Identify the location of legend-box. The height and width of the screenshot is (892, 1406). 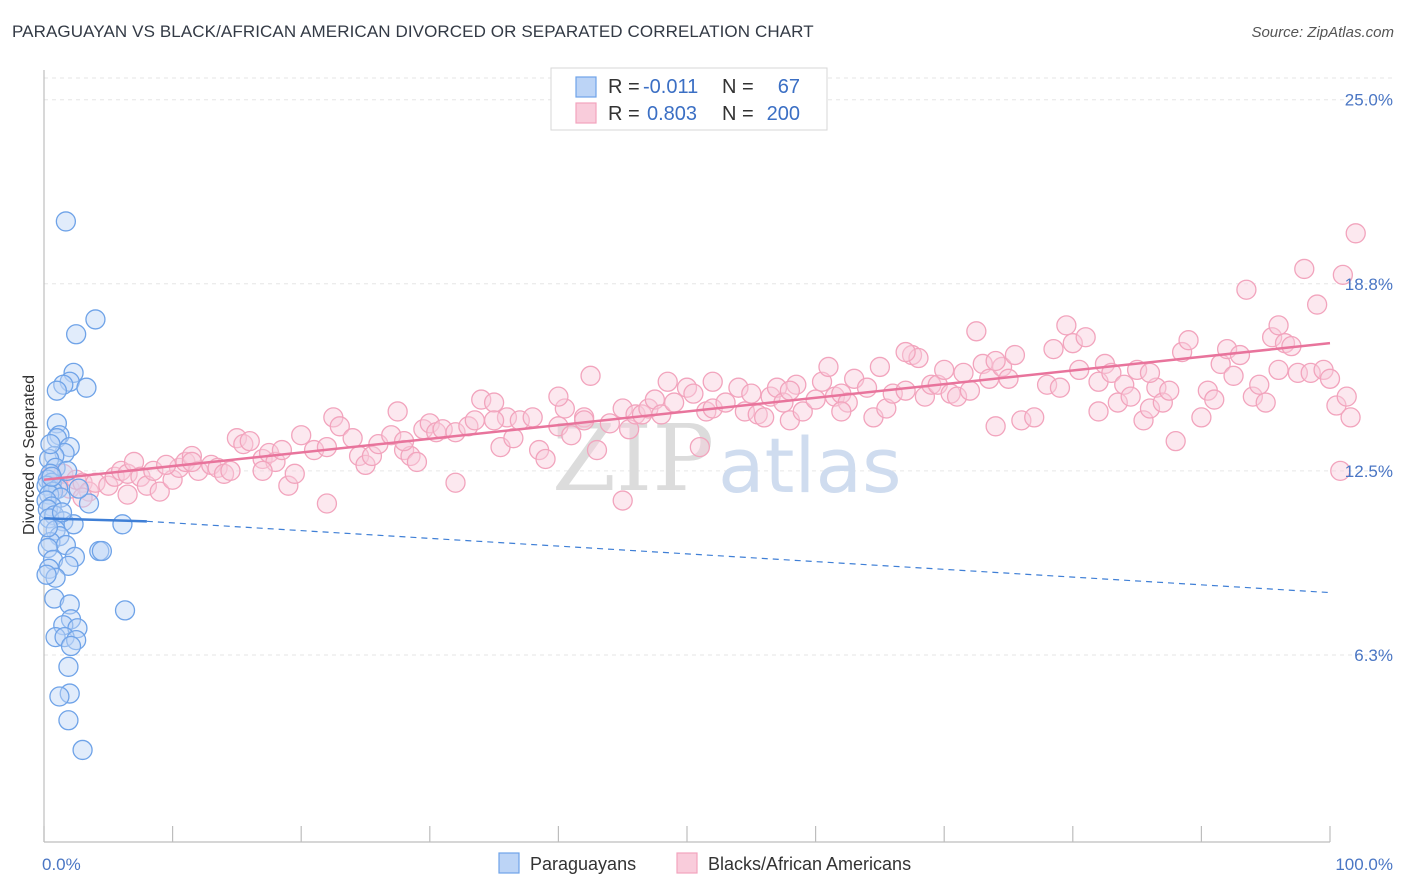
(689, 99).